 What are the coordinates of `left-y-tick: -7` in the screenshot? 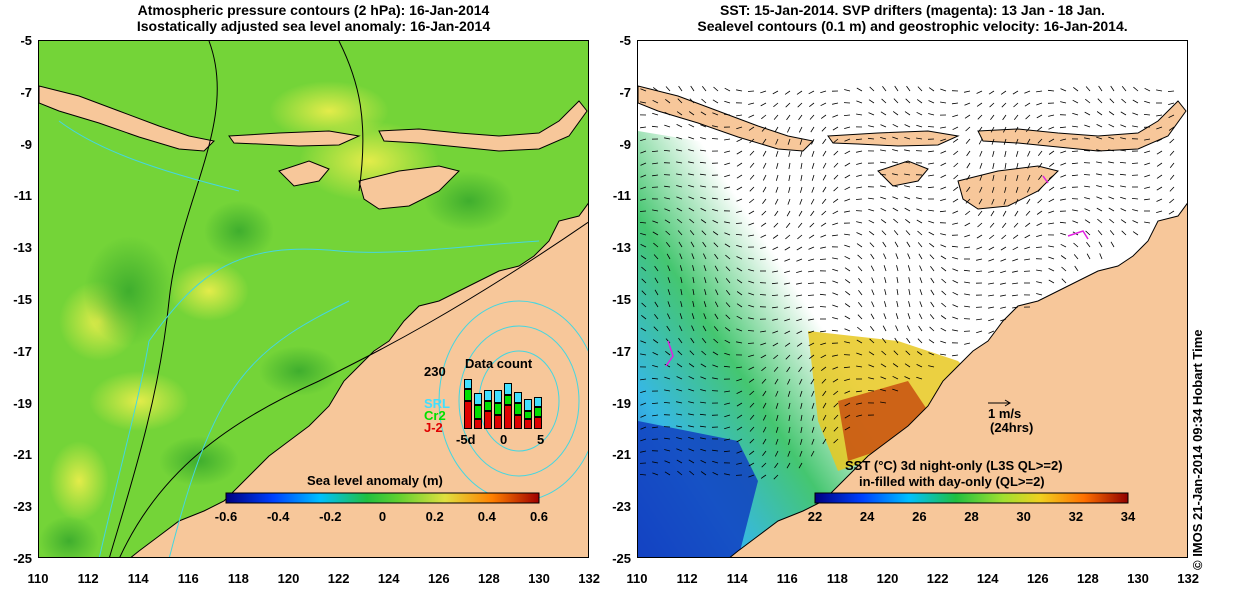 It's located at (26, 92).